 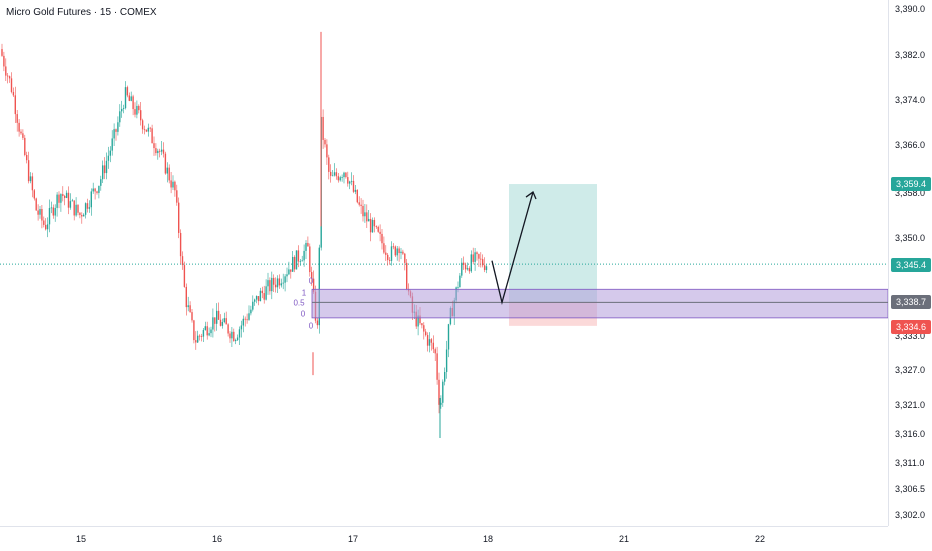 I want to click on price-tick: 3,316.0, so click(x=910, y=434).